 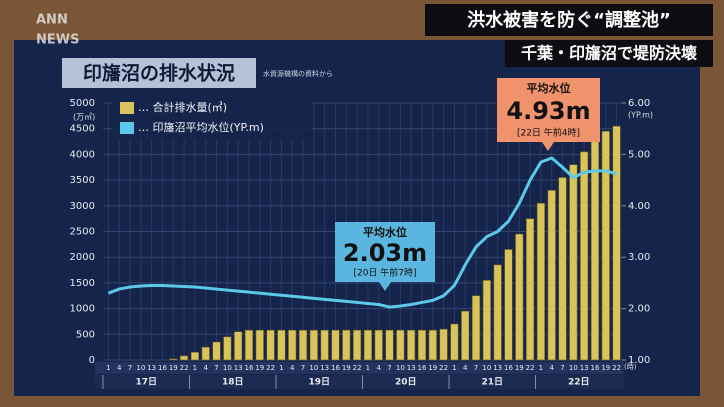 I want to click on legend-label: … 合計排水量(㎥), so click(x=182, y=107).